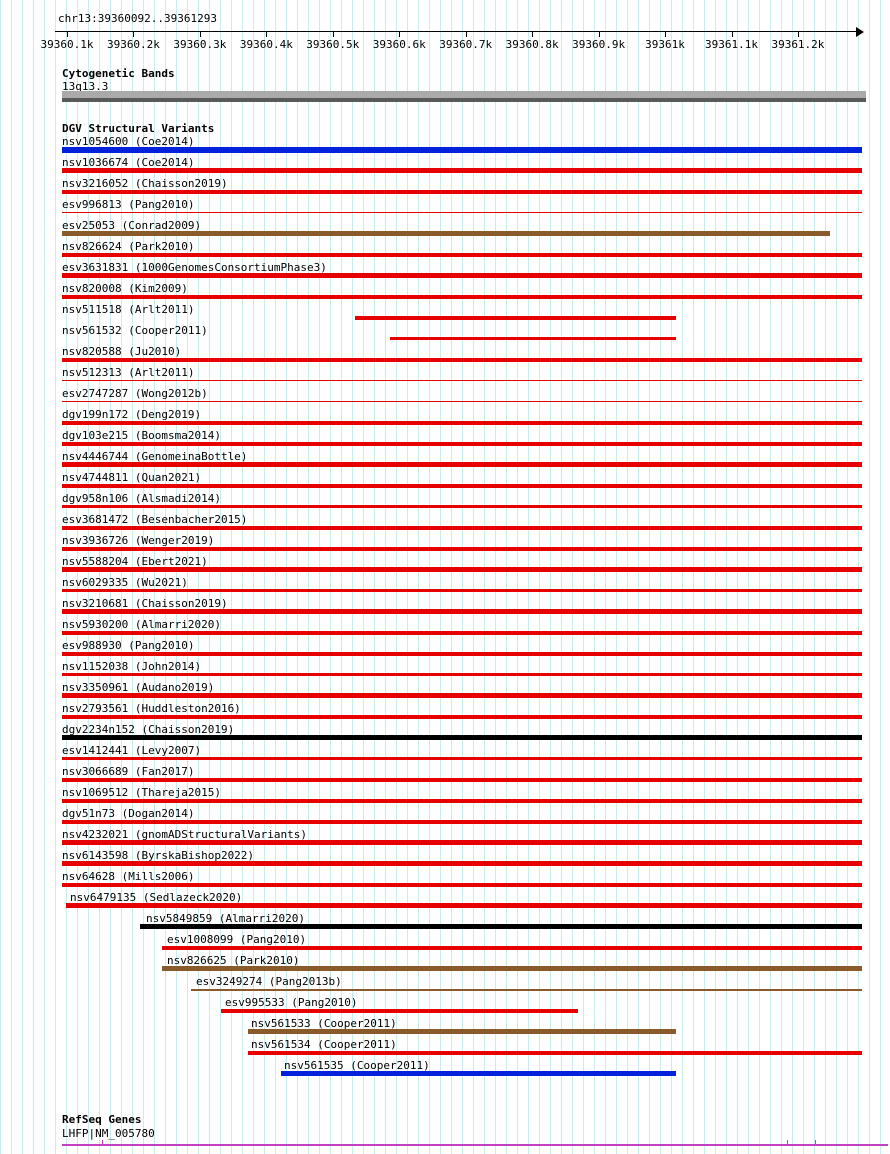  Describe the element at coordinates (324, 1044) in the screenshot. I see `variant-label: nsv561534 (Cooper2011)` at that location.